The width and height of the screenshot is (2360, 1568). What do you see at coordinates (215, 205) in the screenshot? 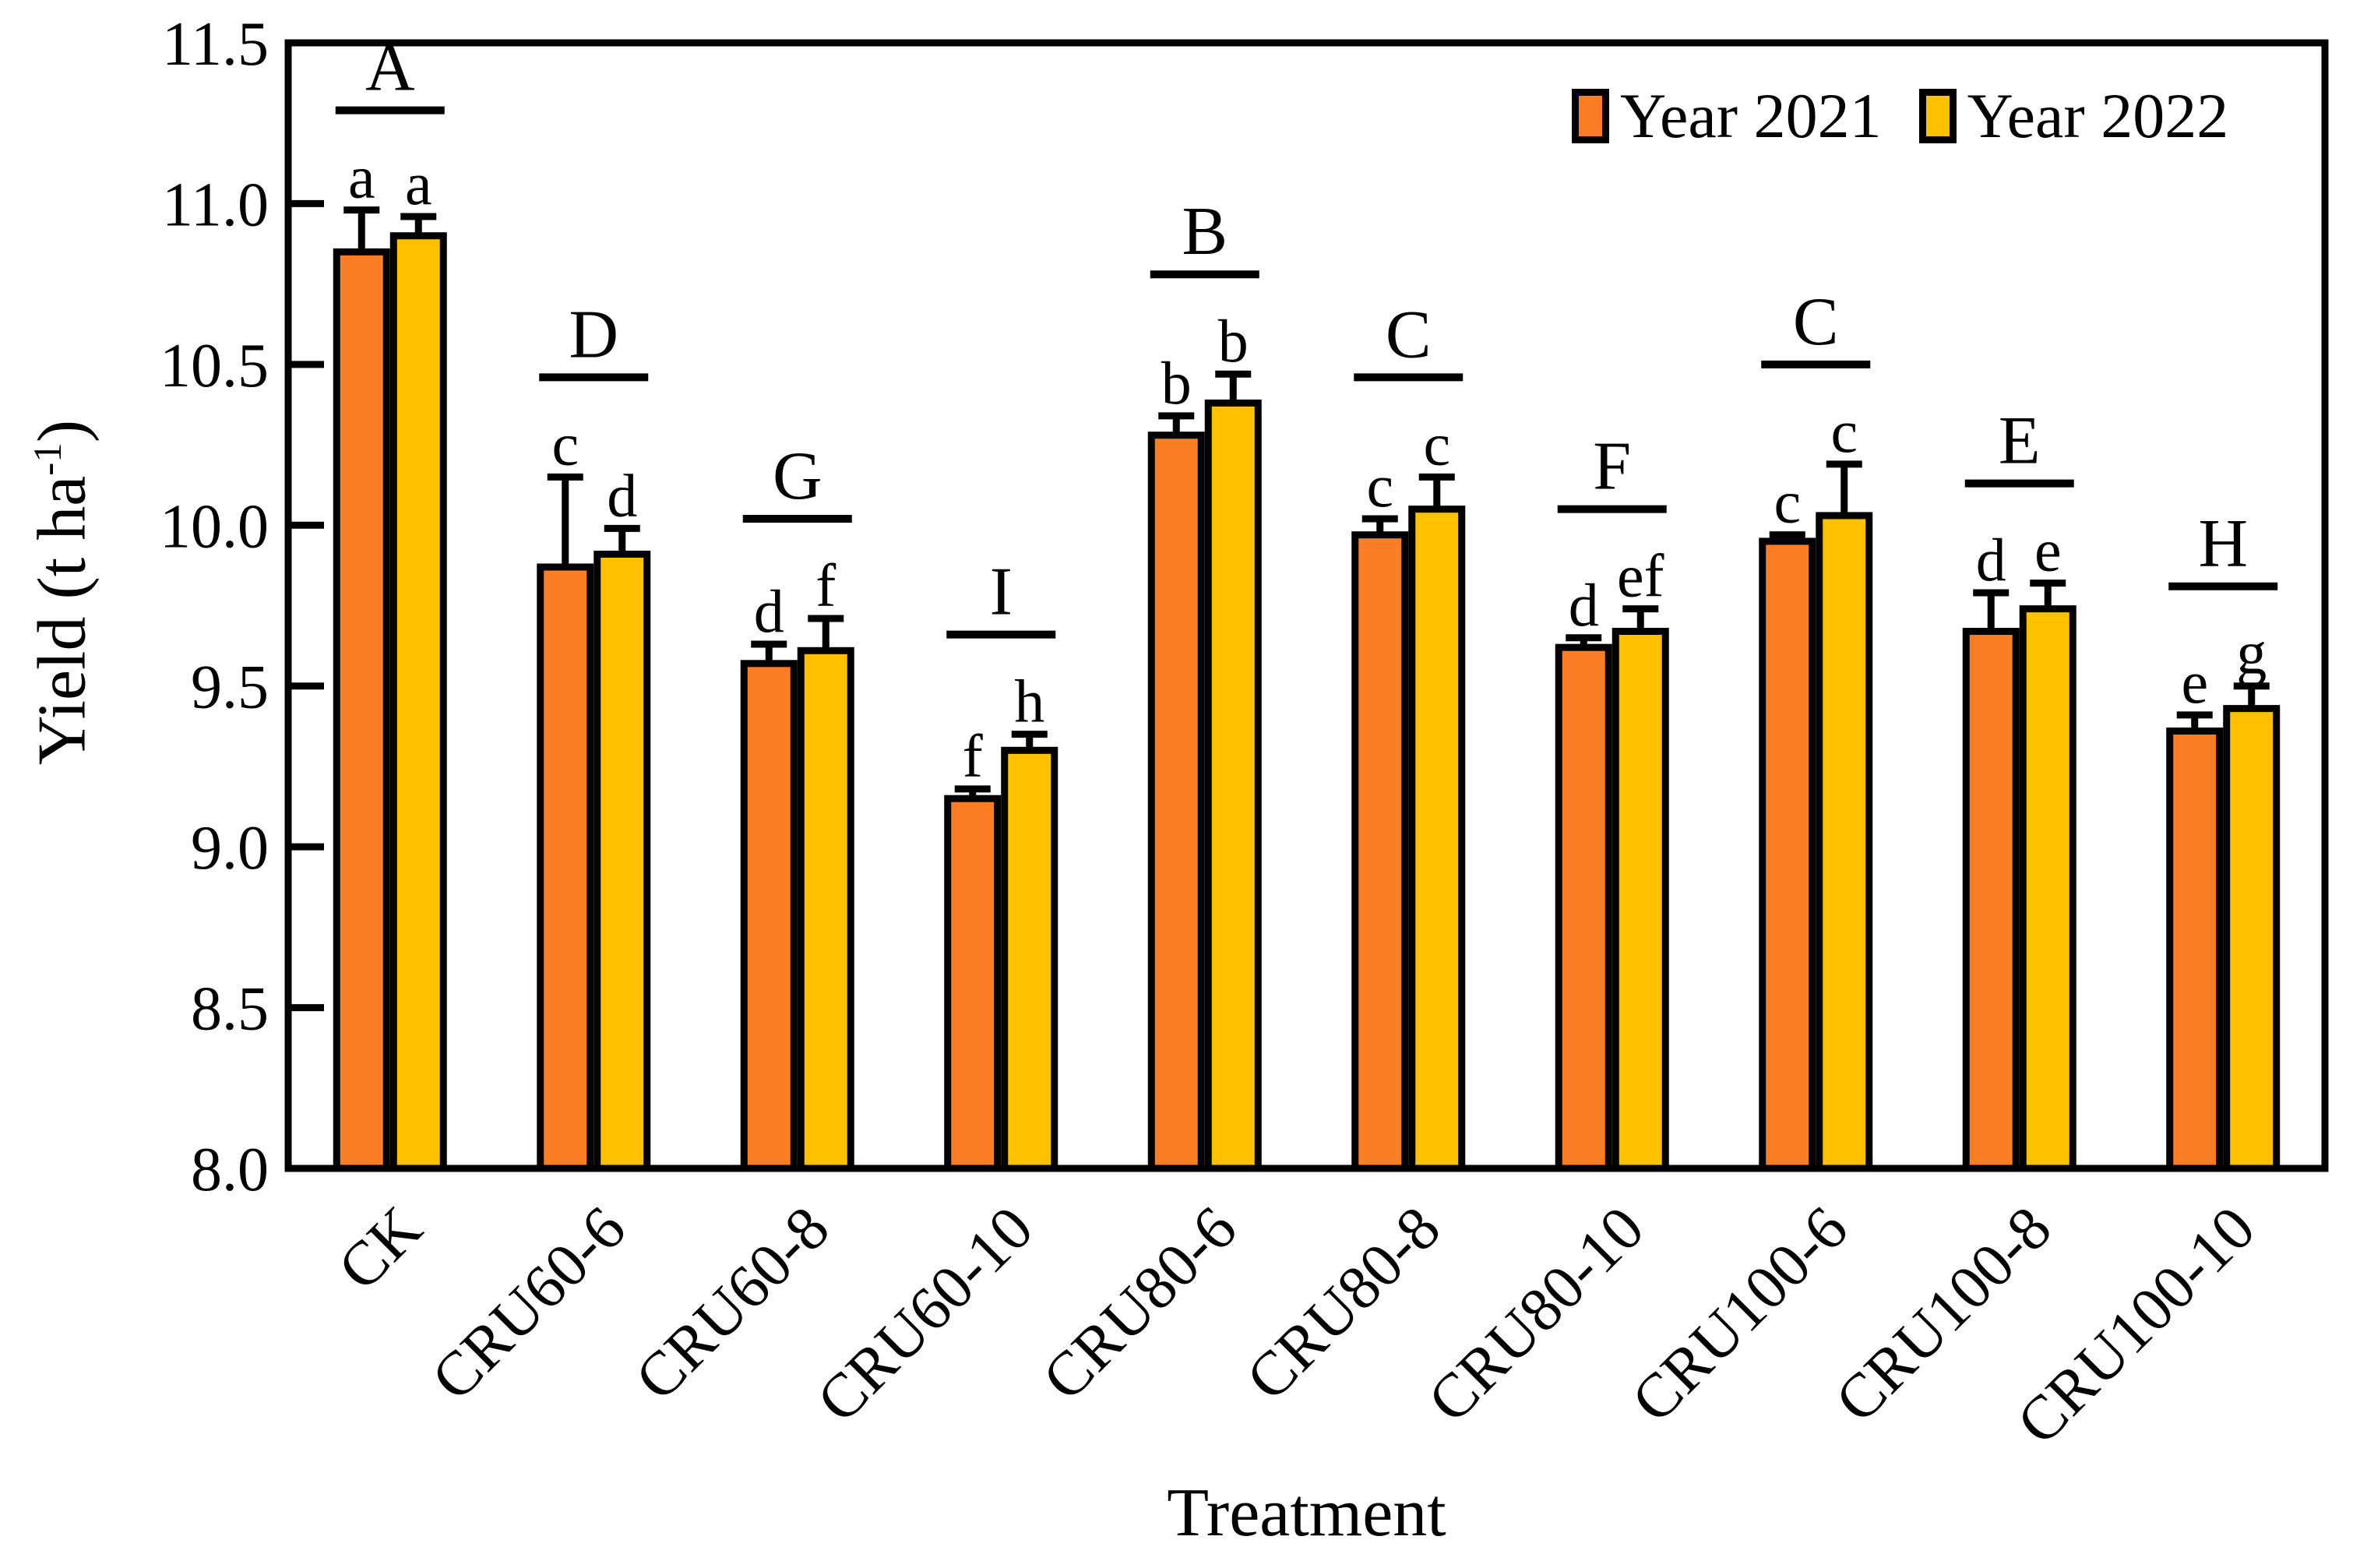
I see `y-tick-label: 11.0` at bounding box center [215, 205].